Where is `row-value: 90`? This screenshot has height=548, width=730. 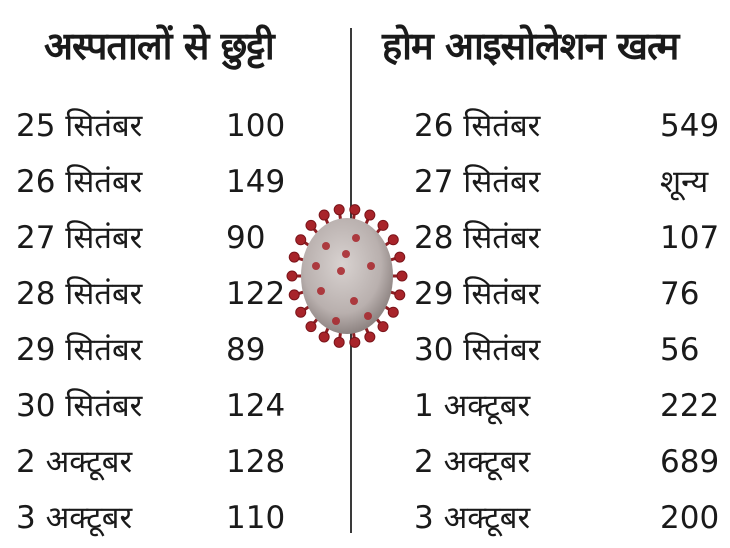
row-value: 90 is located at coordinates (246, 238).